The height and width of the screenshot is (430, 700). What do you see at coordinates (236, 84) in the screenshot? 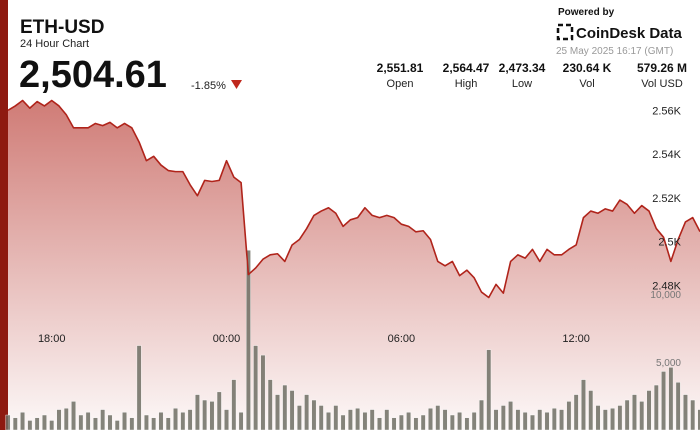
I see `down-arrow` at bounding box center [236, 84].